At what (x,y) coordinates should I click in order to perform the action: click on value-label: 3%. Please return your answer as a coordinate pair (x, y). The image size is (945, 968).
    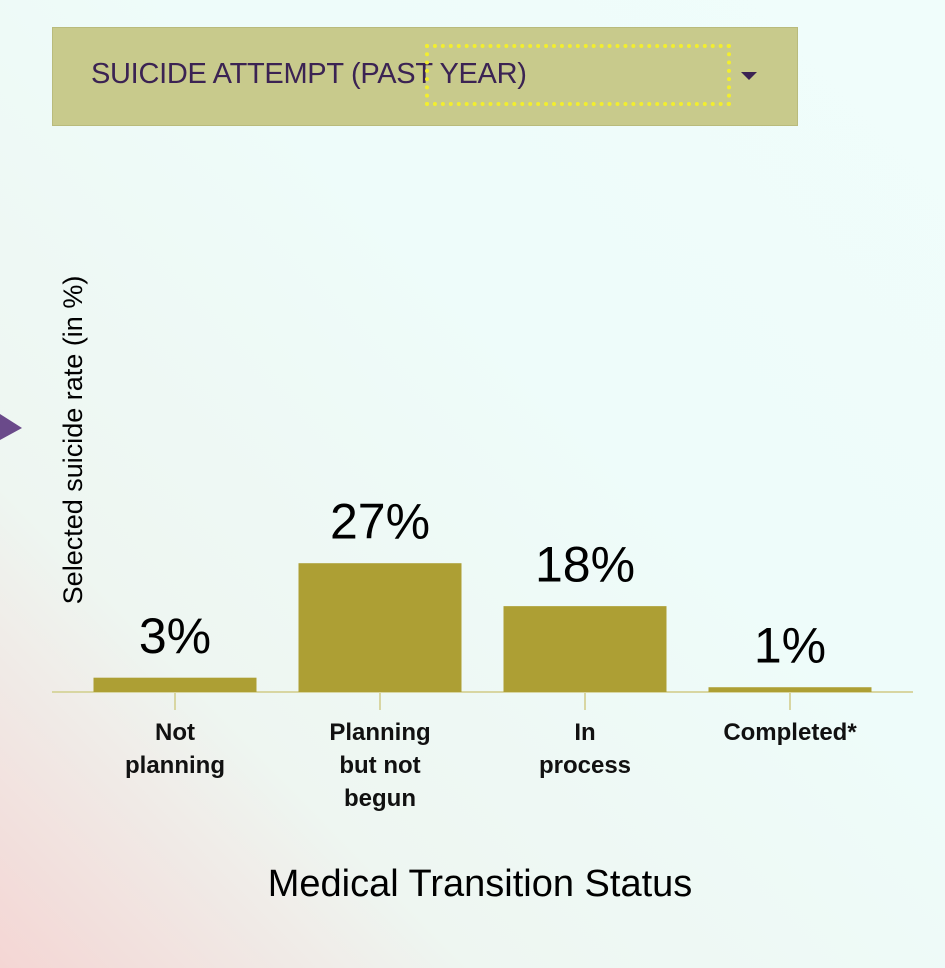
    Looking at the image, I should click on (175, 636).